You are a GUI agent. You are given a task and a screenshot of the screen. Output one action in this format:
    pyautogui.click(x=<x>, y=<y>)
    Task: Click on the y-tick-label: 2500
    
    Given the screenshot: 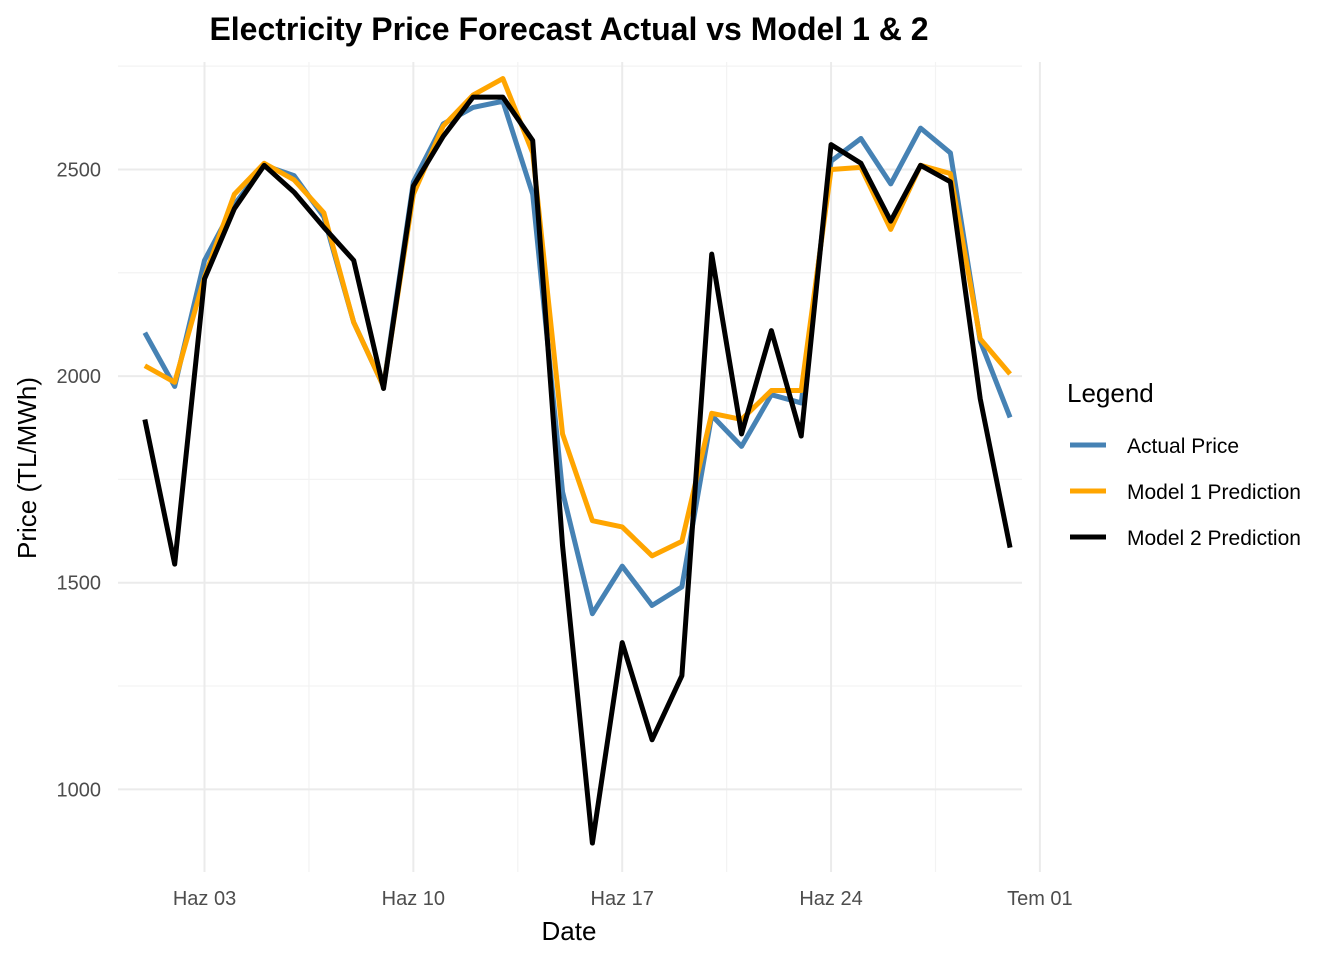 What is the action you would take?
    pyautogui.click(x=79, y=170)
    